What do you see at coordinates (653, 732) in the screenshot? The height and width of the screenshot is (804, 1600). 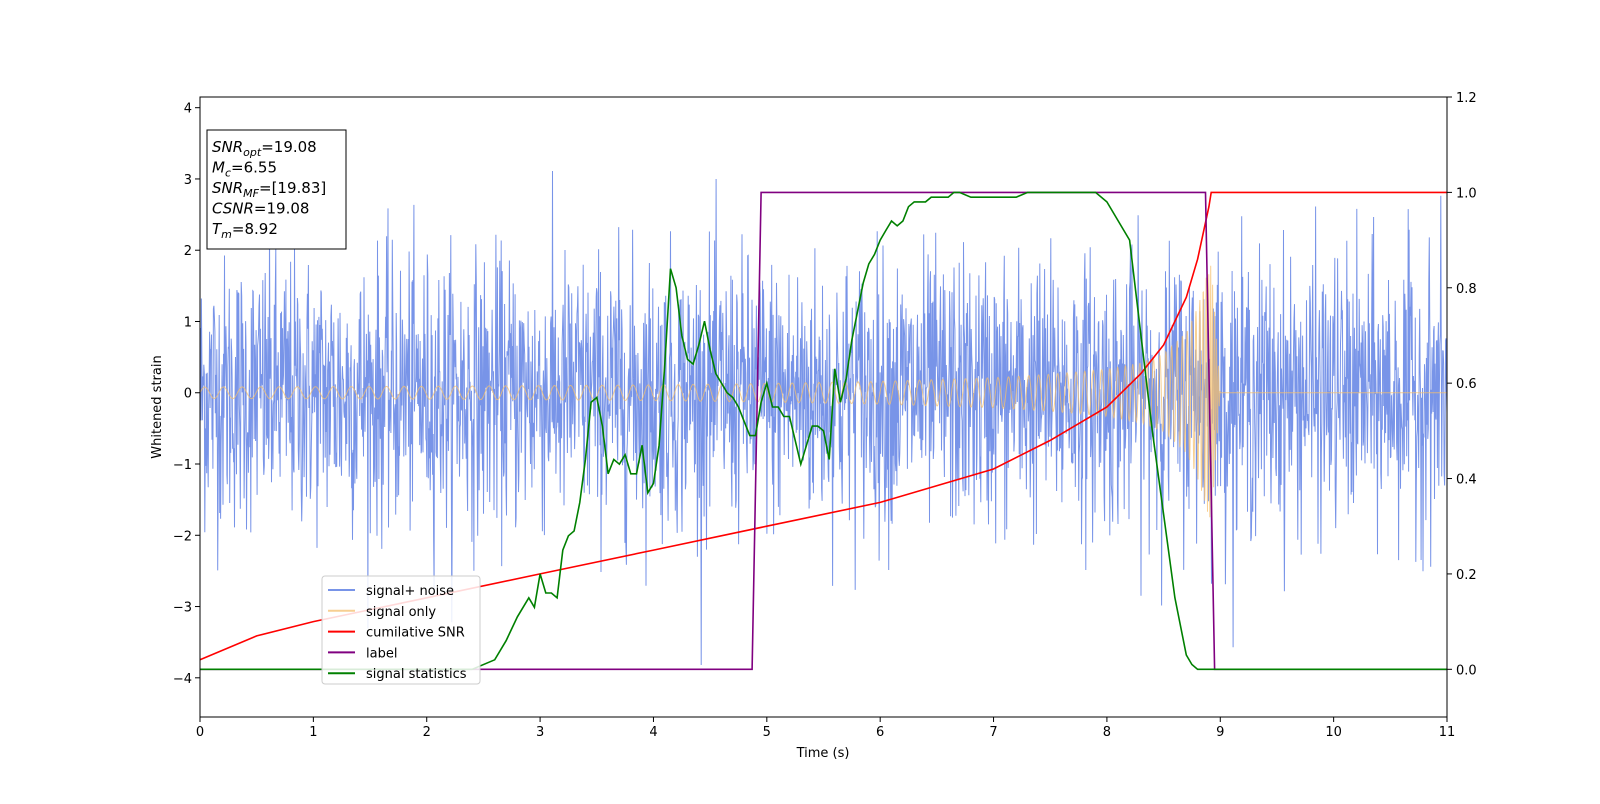 I see `x-tick-label: 4` at bounding box center [653, 732].